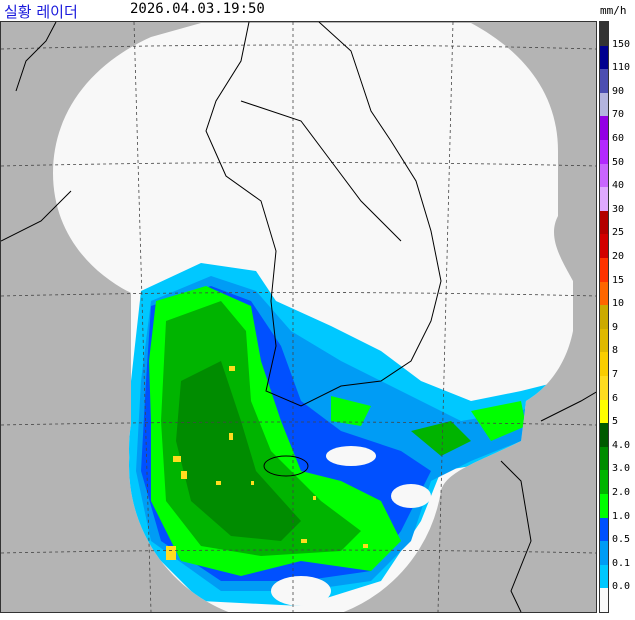 The width and height of the screenshot is (635, 620). What do you see at coordinates (615, 351) in the screenshot?
I see `legend-label: 8` at bounding box center [615, 351].